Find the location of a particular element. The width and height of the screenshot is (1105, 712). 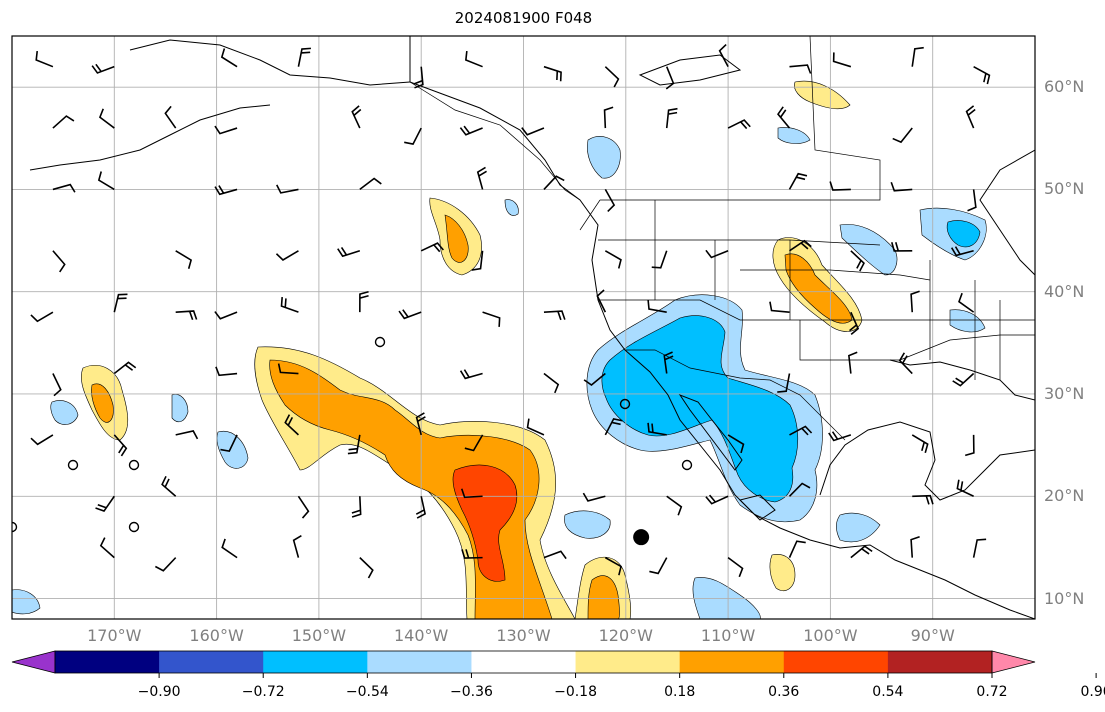

colorbar-extend-high is located at coordinates (1013, 662).